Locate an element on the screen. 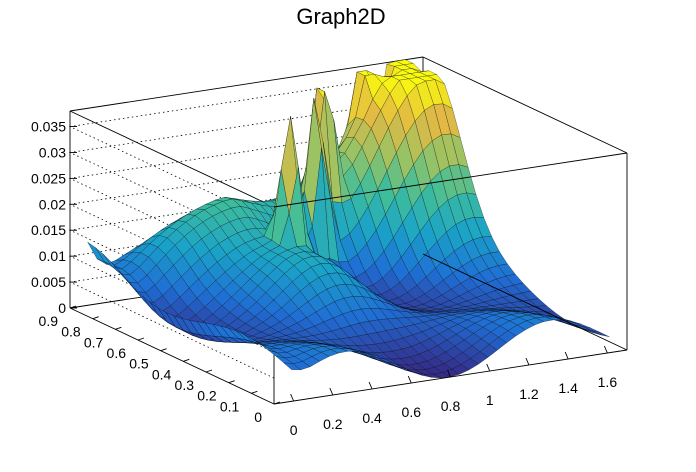  y-tick-label: 0.1 is located at coordinates (230, 406).